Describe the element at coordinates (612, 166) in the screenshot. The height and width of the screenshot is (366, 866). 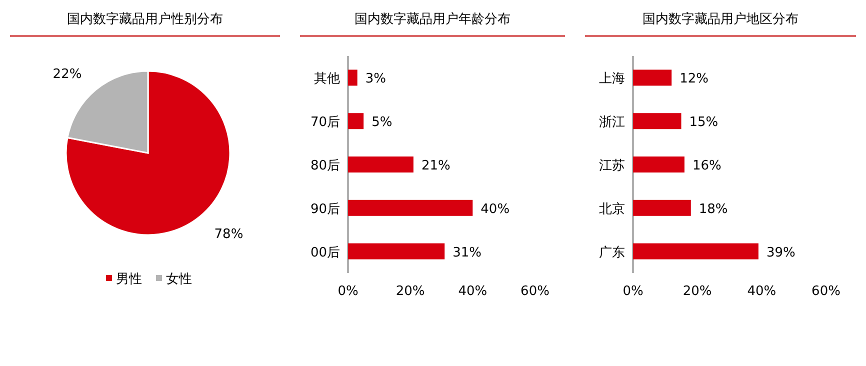
I see `y-tick-label: 江苏` at that location.